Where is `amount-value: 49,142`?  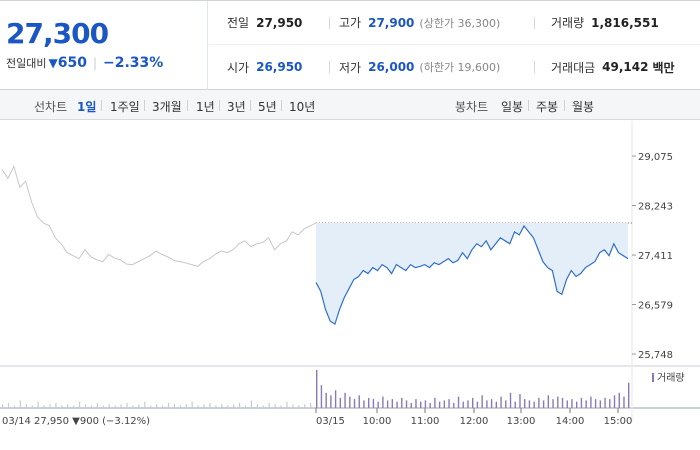
amount-value: 49,142 is located at coordinates (625, 67).